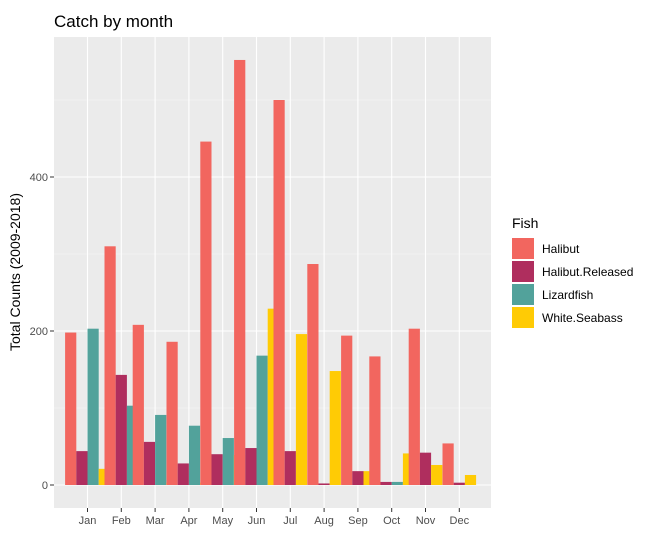 This screenshot has width=653, height=543. I want to click on legend-item: Halibut.Released, so click(572, 271).